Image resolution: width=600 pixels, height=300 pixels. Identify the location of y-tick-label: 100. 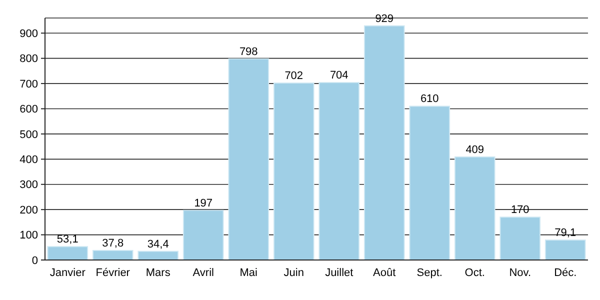
(29, 236).